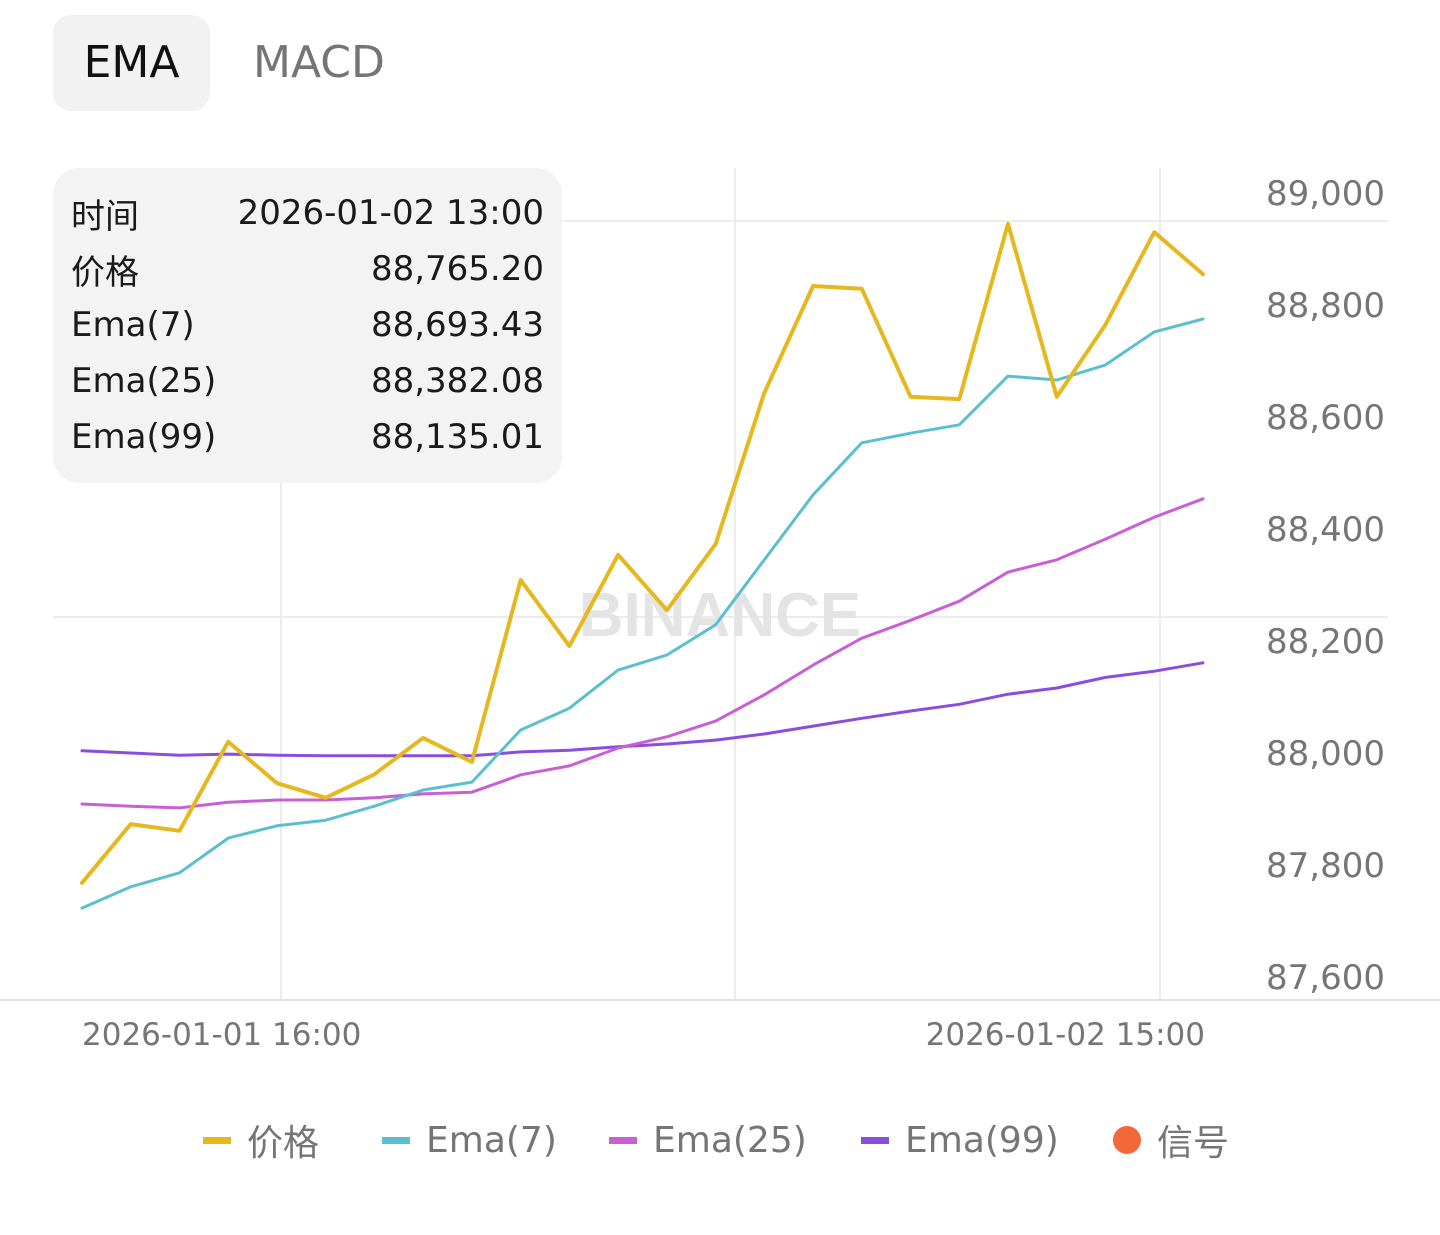 This screenshot has width=1440, height=1235. What do you see at coordinates (144, 381) in the screenshot?
I see `tooltip-label: Ema(25)` at bounding box center [144, 381].